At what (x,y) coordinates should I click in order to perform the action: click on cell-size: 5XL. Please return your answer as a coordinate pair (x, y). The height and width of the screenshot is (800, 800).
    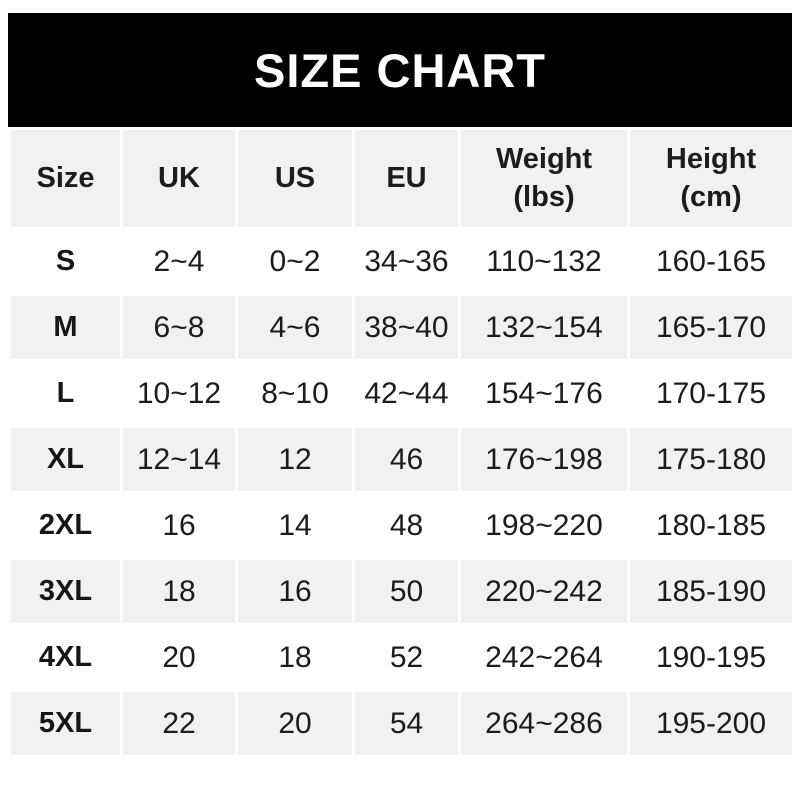
    Looking at the image, I should click on (65, 723).